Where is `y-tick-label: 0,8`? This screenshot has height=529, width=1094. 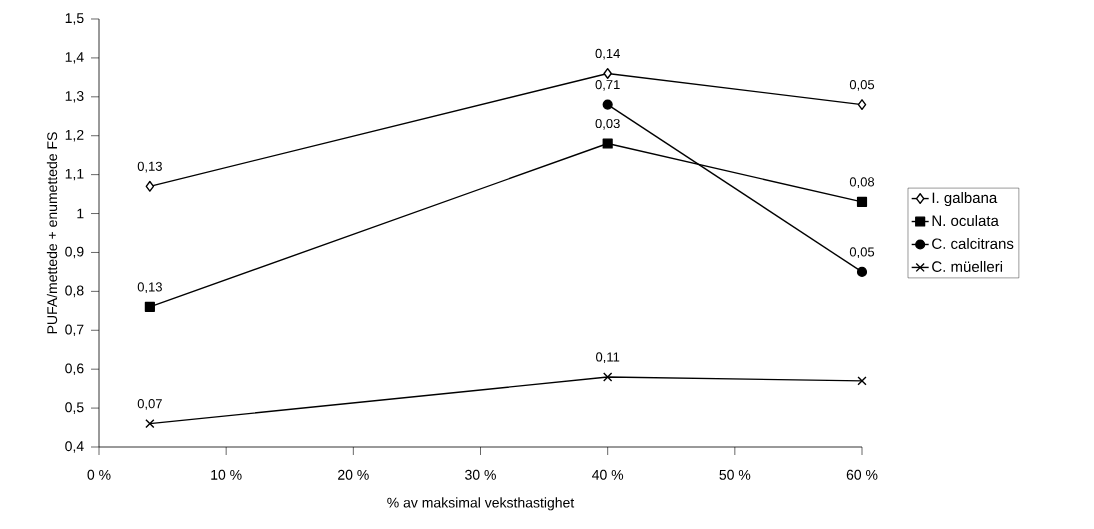 y-tick-label: 0,8 is located at coordinates (74, 291).